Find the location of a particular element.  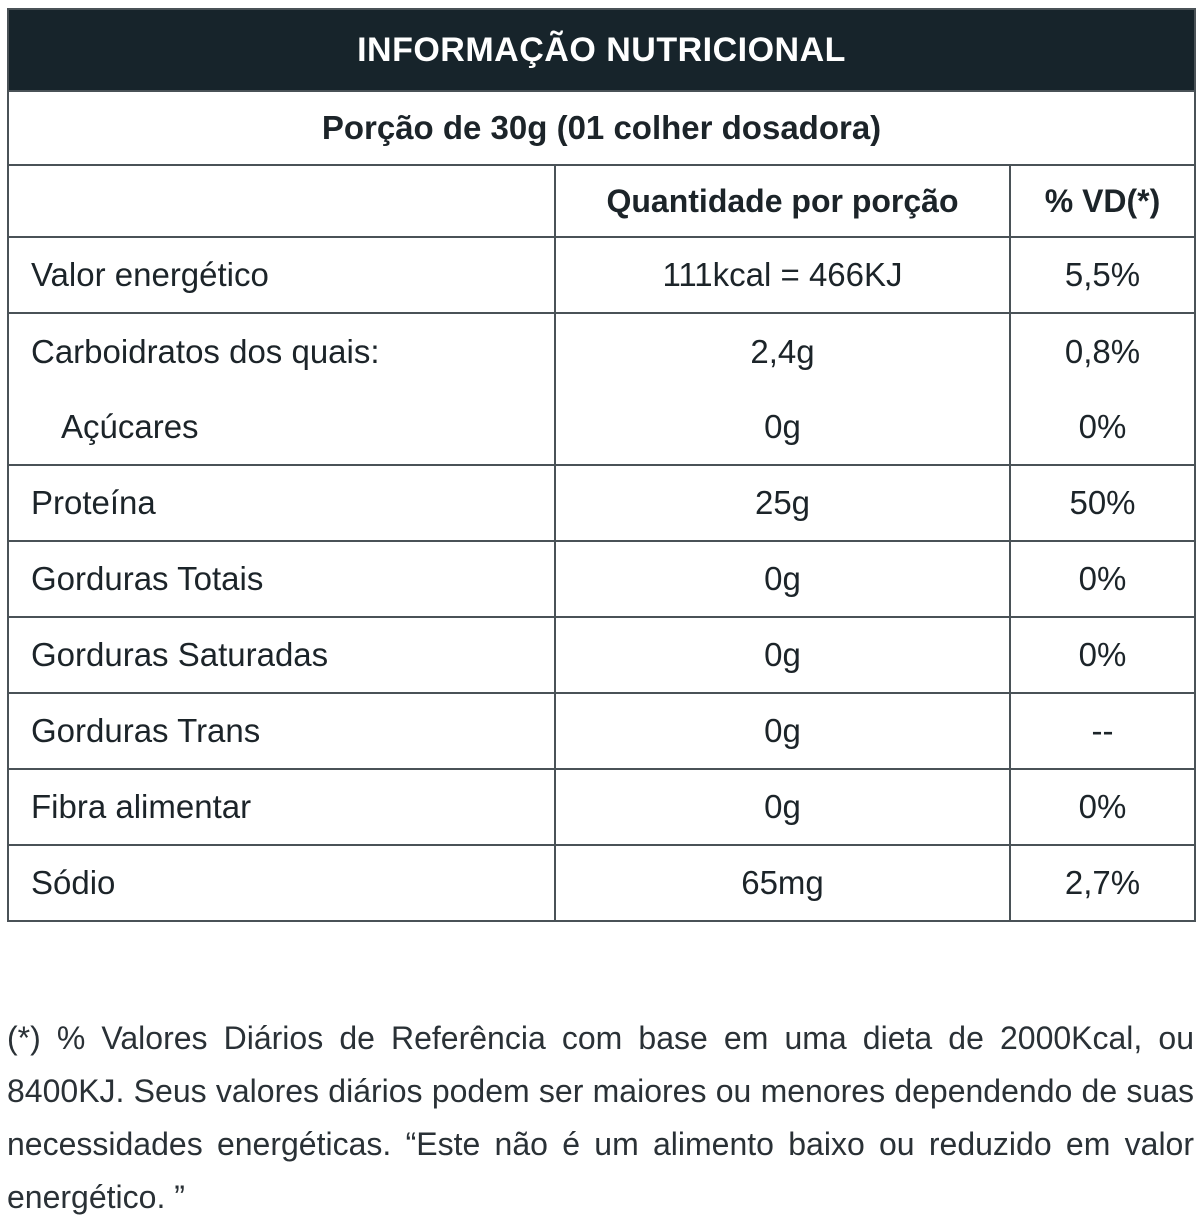

table-row: Sódio 65mg 2,7% is located at coordinates (602, 883).